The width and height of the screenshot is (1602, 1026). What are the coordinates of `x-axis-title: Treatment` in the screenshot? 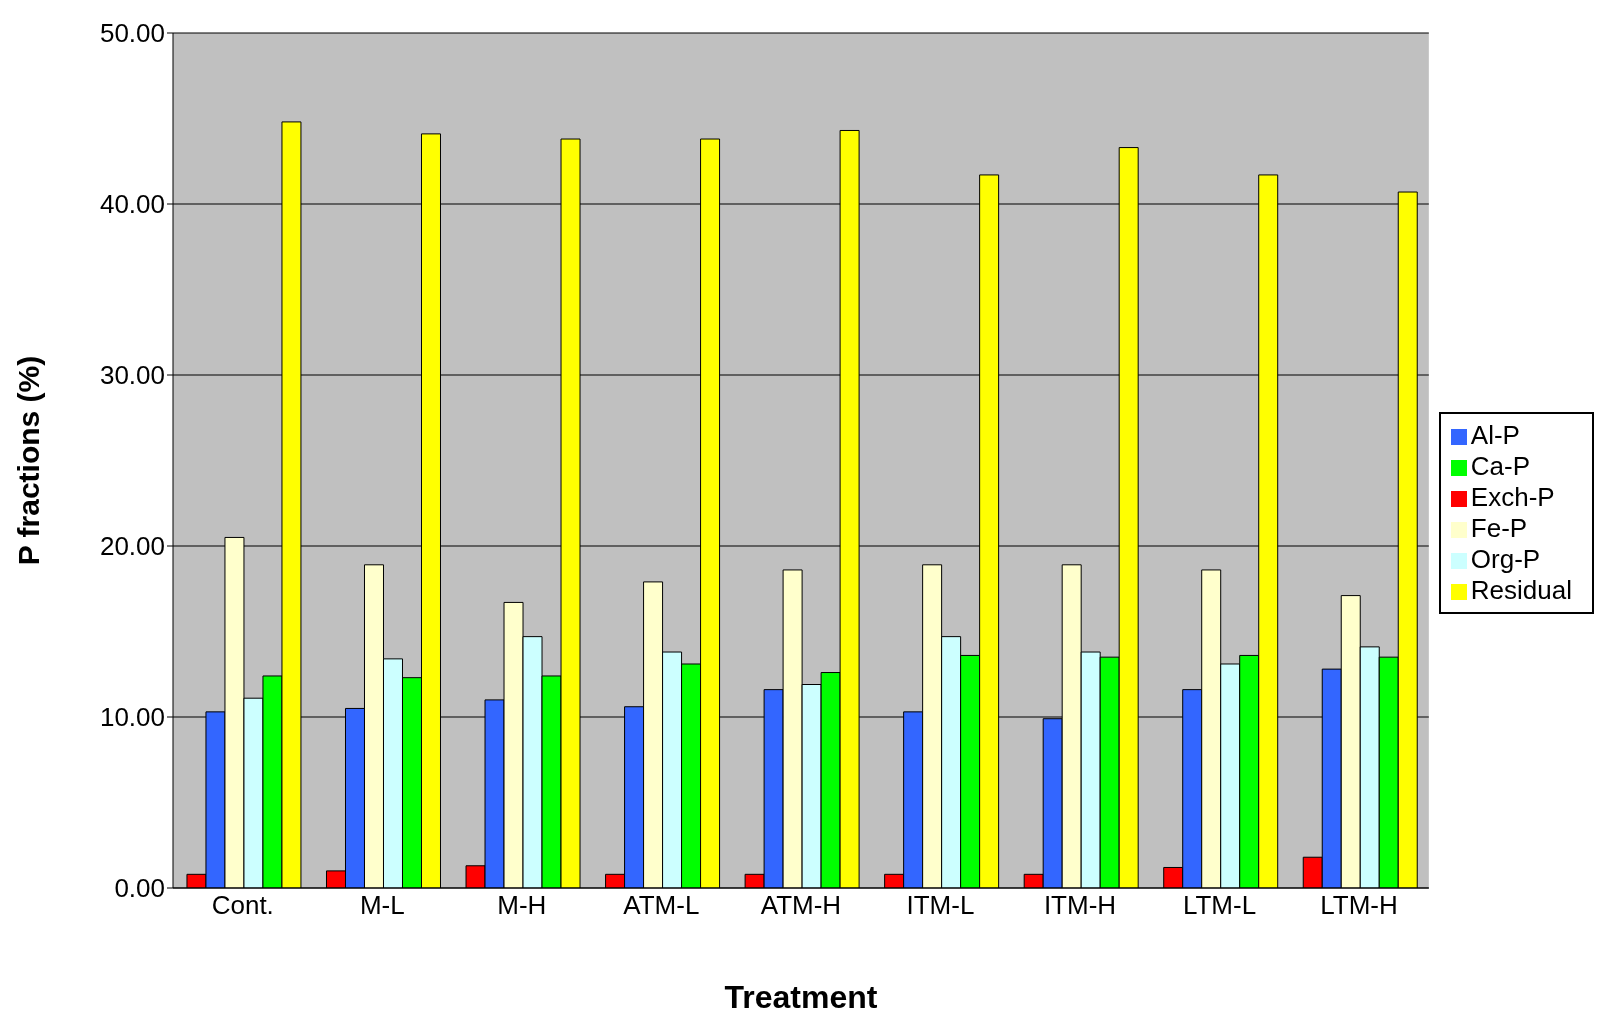 It's located at (801, 997).